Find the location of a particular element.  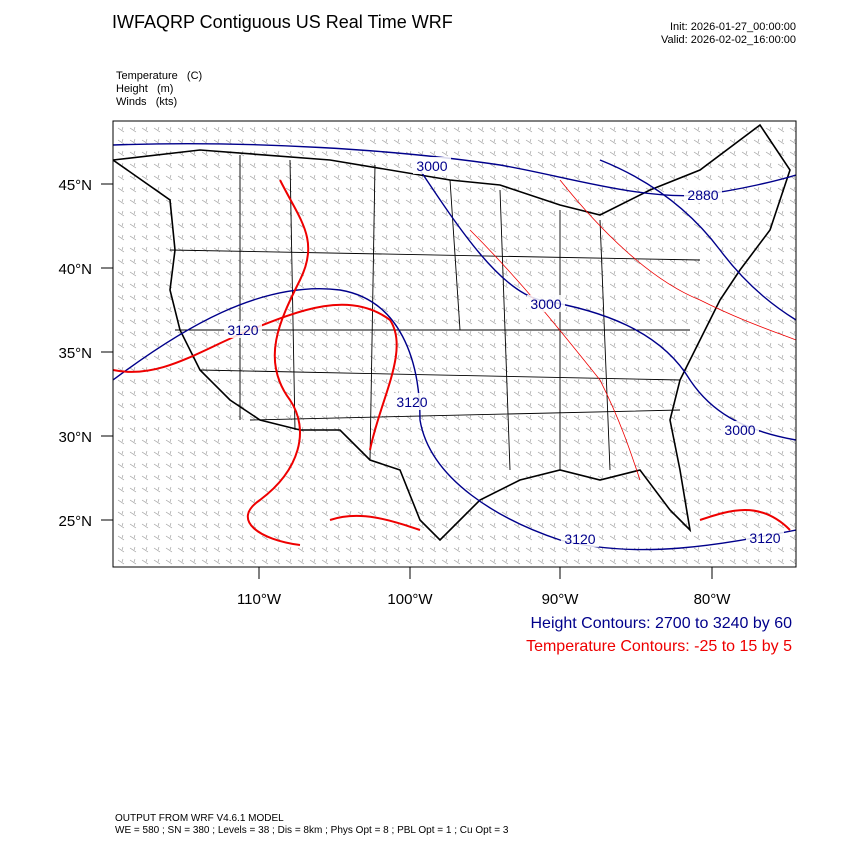

lat-label: 45°N is located at coordinates (75, 185).